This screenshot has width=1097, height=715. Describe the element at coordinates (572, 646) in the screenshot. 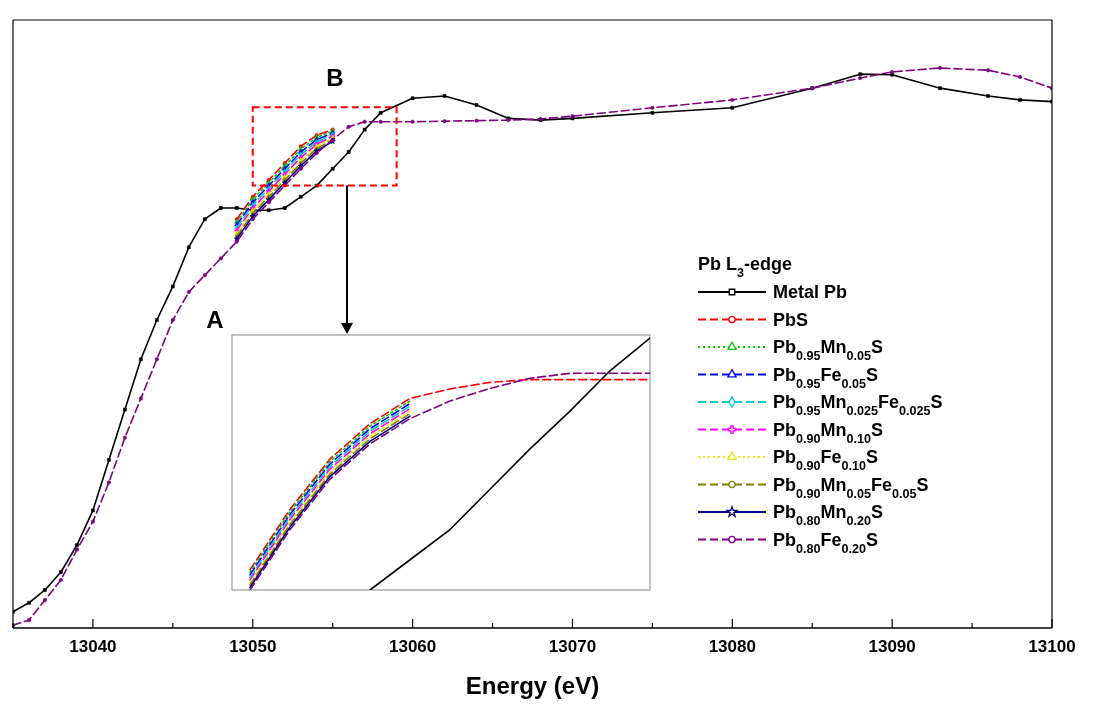

I see `x-tick-label: 13070` at that location.